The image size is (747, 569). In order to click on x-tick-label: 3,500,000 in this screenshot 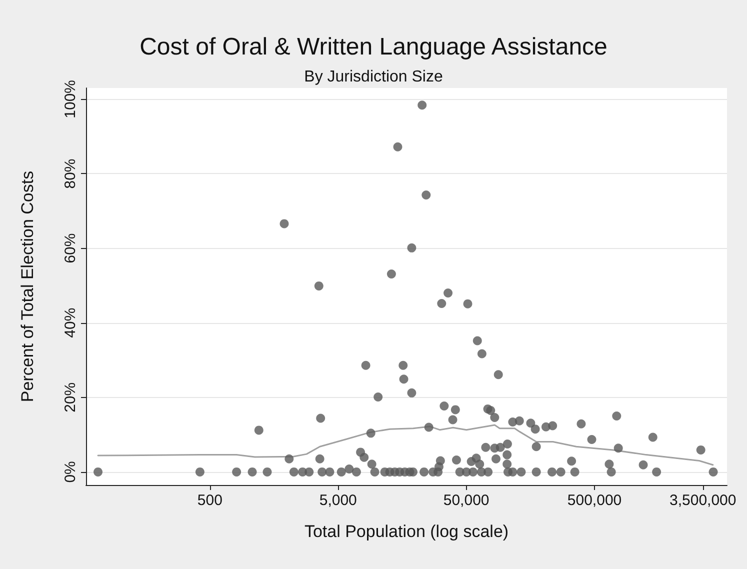, I will do `click(702, 500)`.